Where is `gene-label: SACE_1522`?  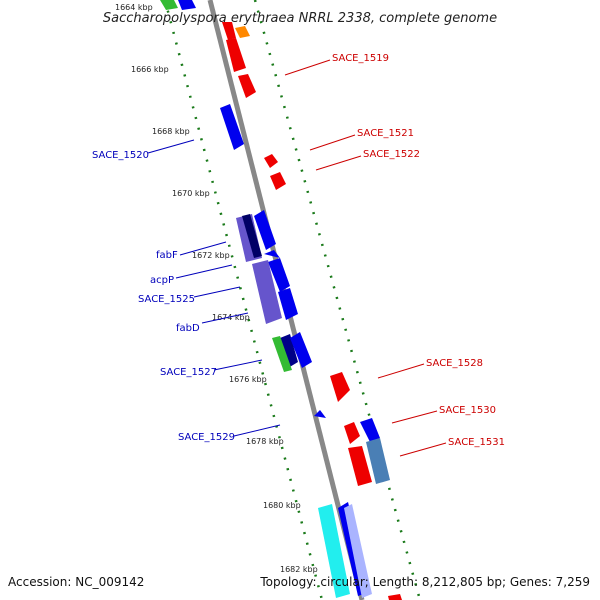
gene-label: SACE_1522 is located at coordinates (391, 154).